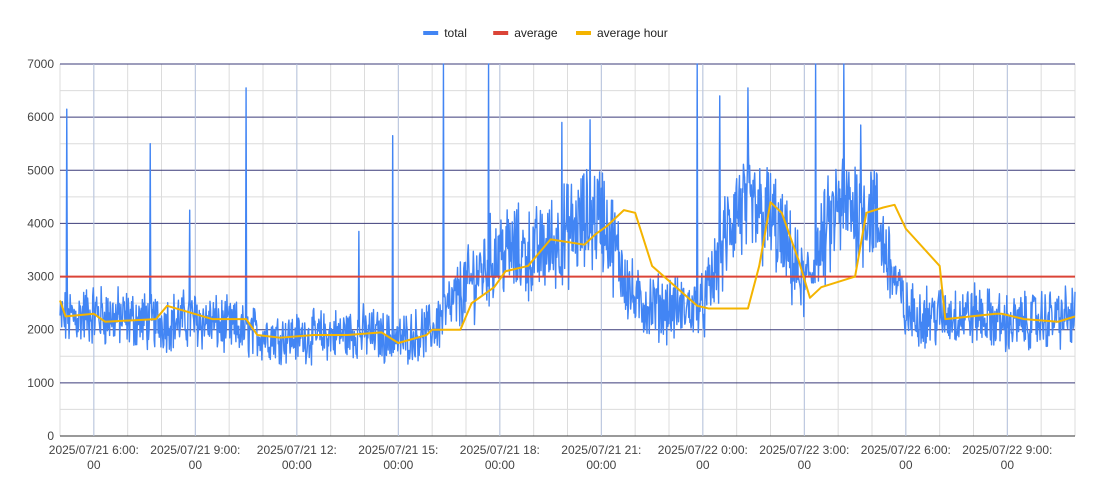  What do you see at coordinates (906, 450) in the screenshot?
I see `x-tick-label: 2025/07/22 6:00:` at bounding box center [906, 450].